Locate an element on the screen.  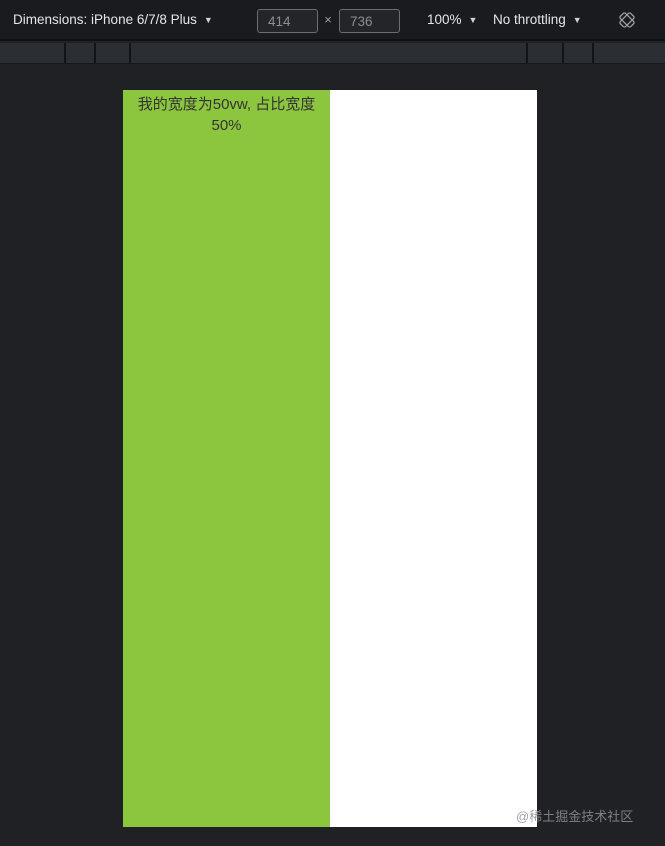
zoom-value: 100% is located at coordinates (444, 19).